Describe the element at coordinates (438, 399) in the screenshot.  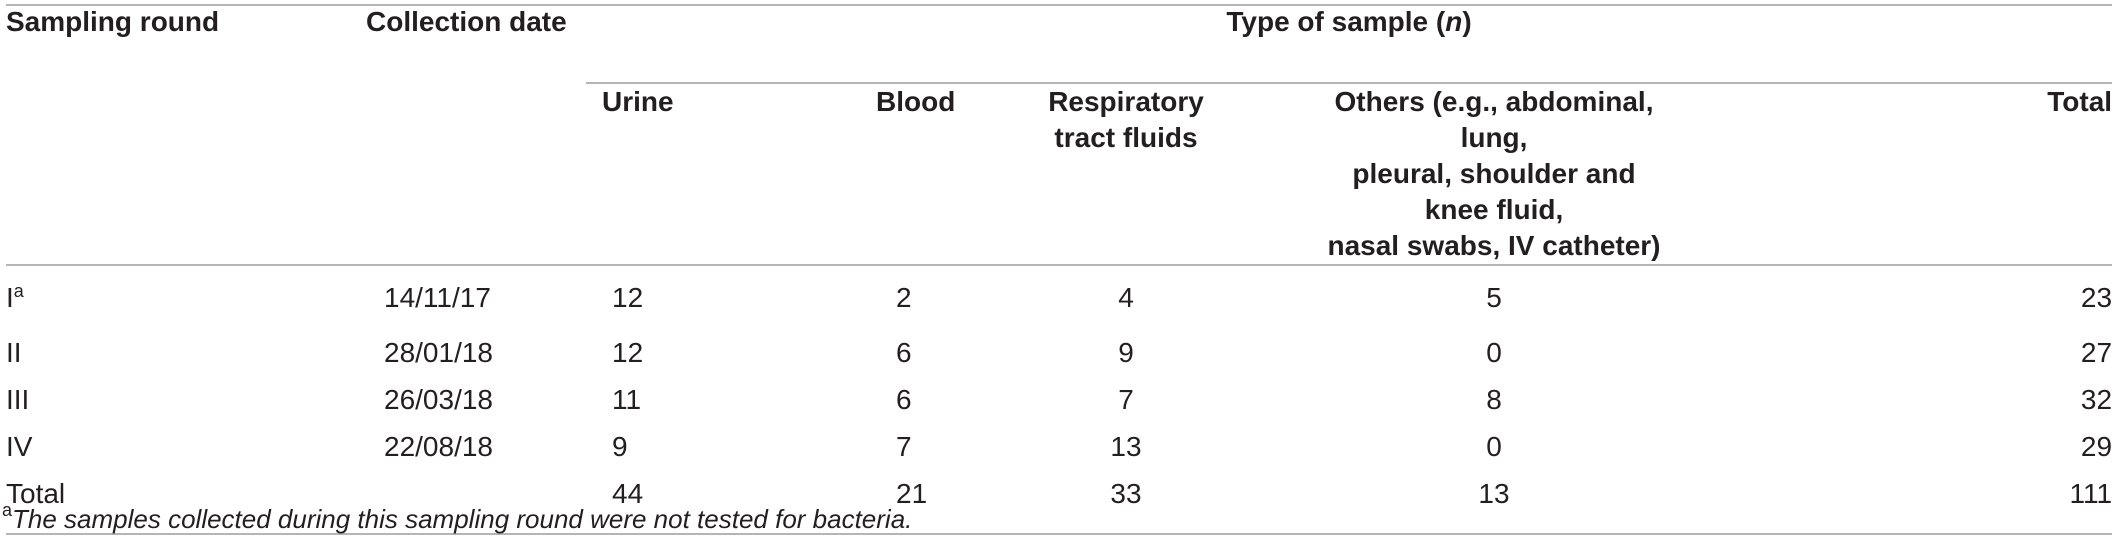
I see `cell-date: 26/03/18` at that location.